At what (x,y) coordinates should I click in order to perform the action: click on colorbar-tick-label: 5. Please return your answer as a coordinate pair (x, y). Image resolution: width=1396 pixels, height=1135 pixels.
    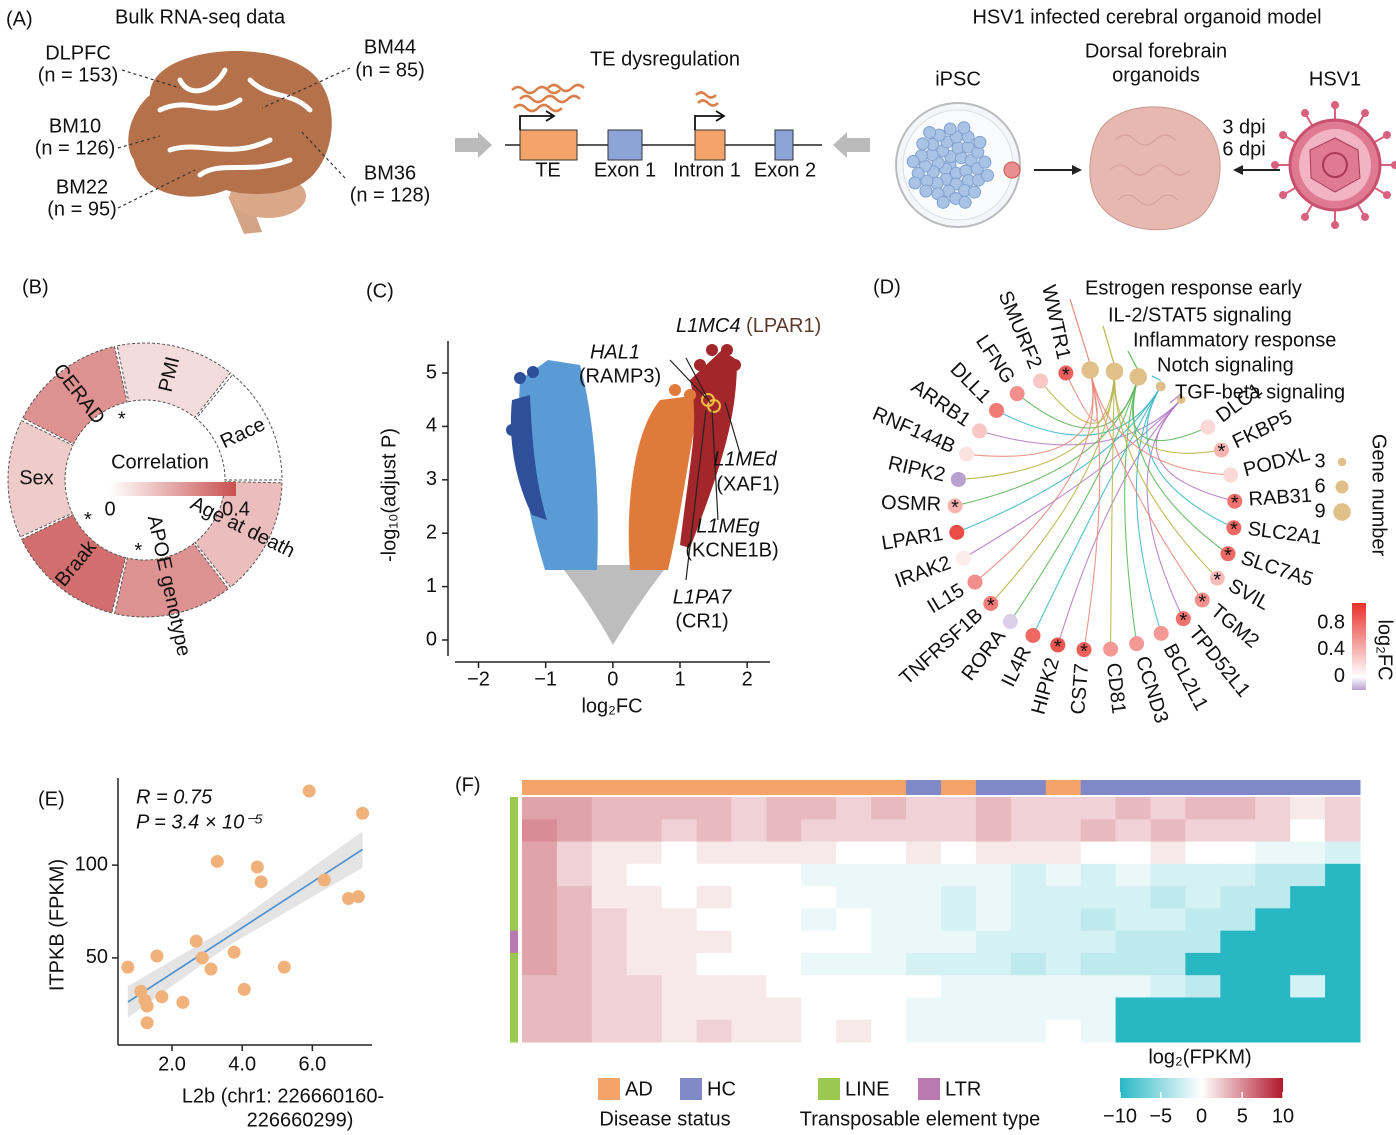
    Looking at the image, I should click on (1242, 1116).